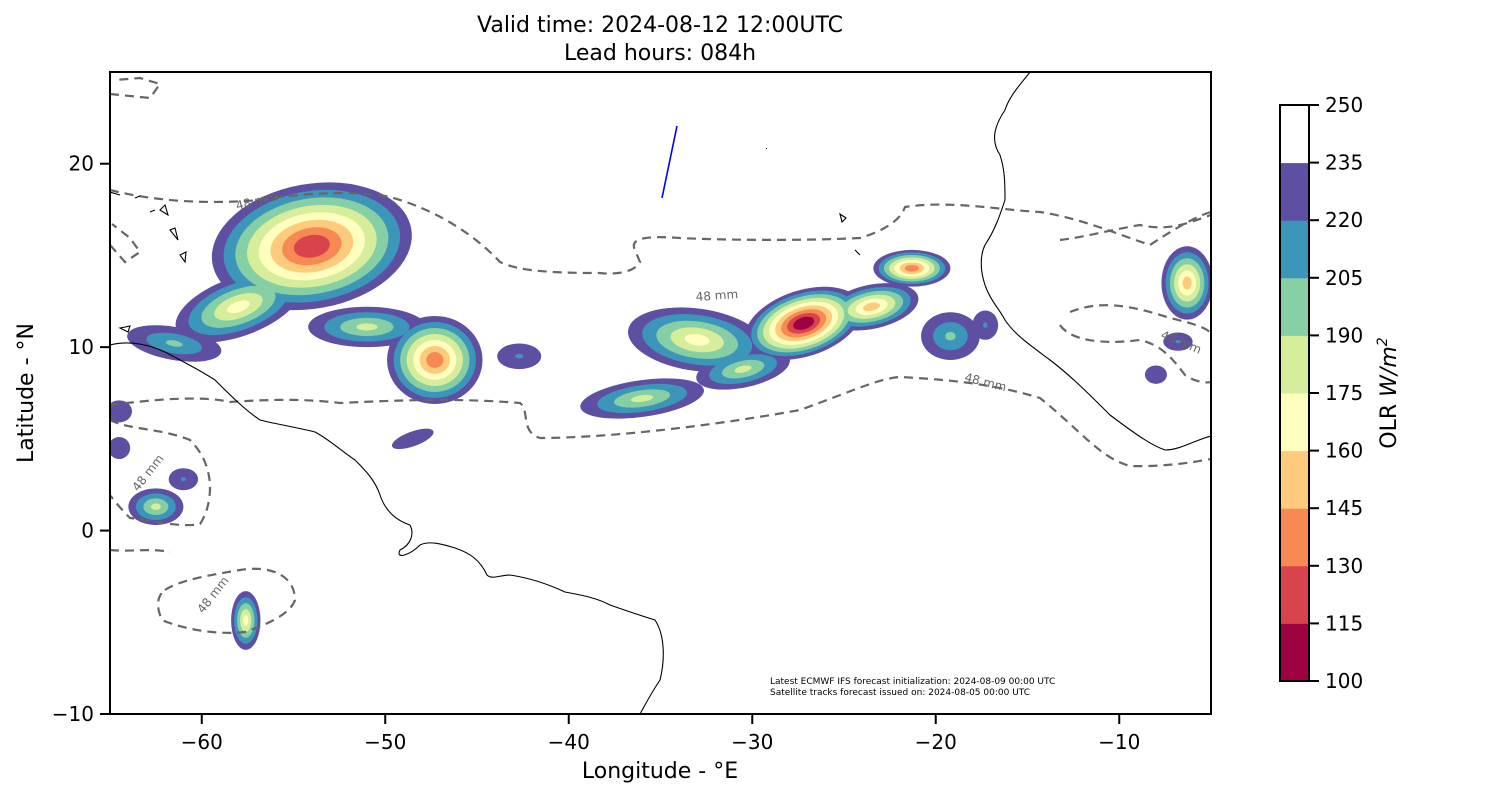 Image resolution: width=1500 pixels, height=800 pixels. Describe the element at coordinates (136, 88) in the screenshot. I see `pw-contour-nw` at that location.